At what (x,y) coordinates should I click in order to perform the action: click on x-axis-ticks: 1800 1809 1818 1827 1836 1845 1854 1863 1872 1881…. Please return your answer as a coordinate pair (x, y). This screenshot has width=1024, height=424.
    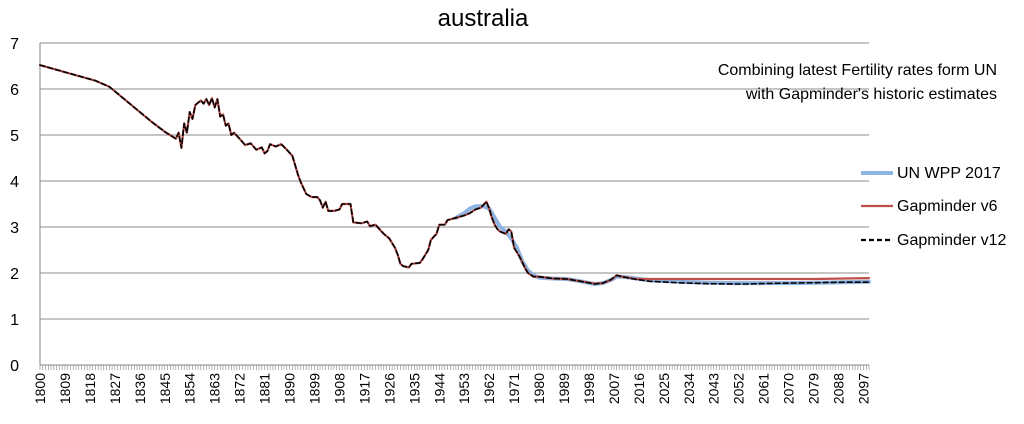
    Looking at the image, I should click on (451, 384).